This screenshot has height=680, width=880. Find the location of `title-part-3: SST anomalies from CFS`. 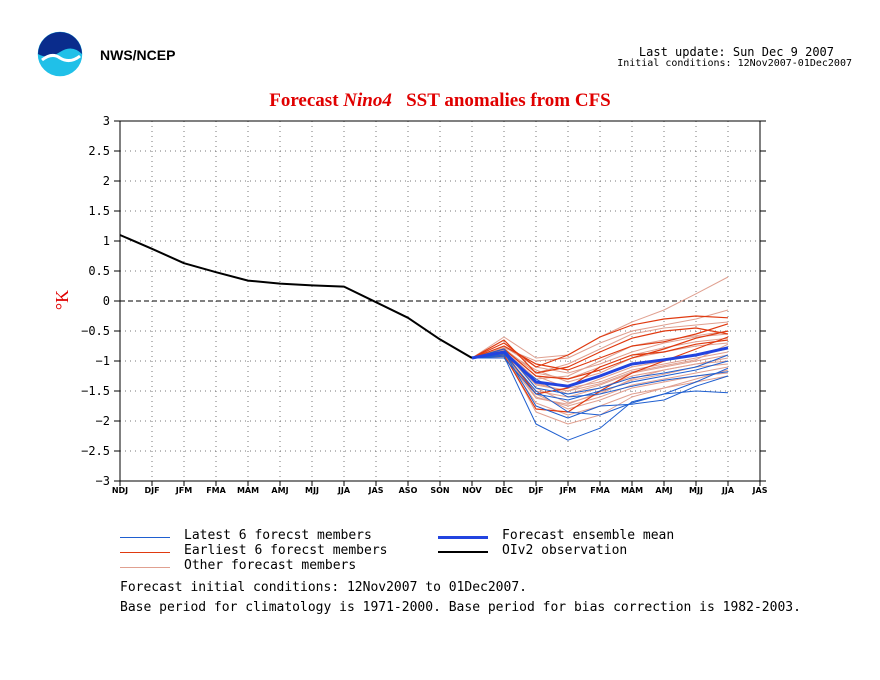

title-part-3: SST anomalies from CFS is located at coordinates (508, 100).